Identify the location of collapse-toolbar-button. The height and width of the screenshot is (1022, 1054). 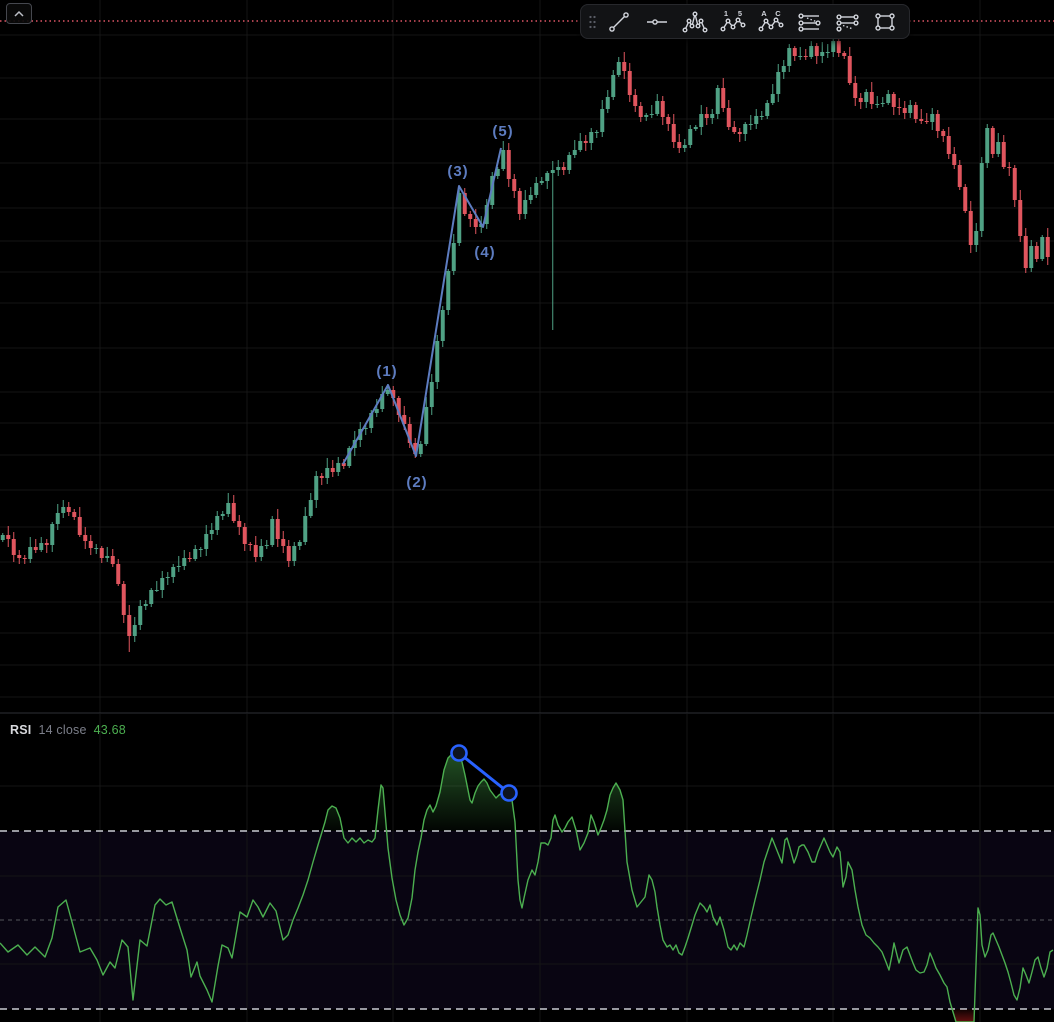
(19, 13).